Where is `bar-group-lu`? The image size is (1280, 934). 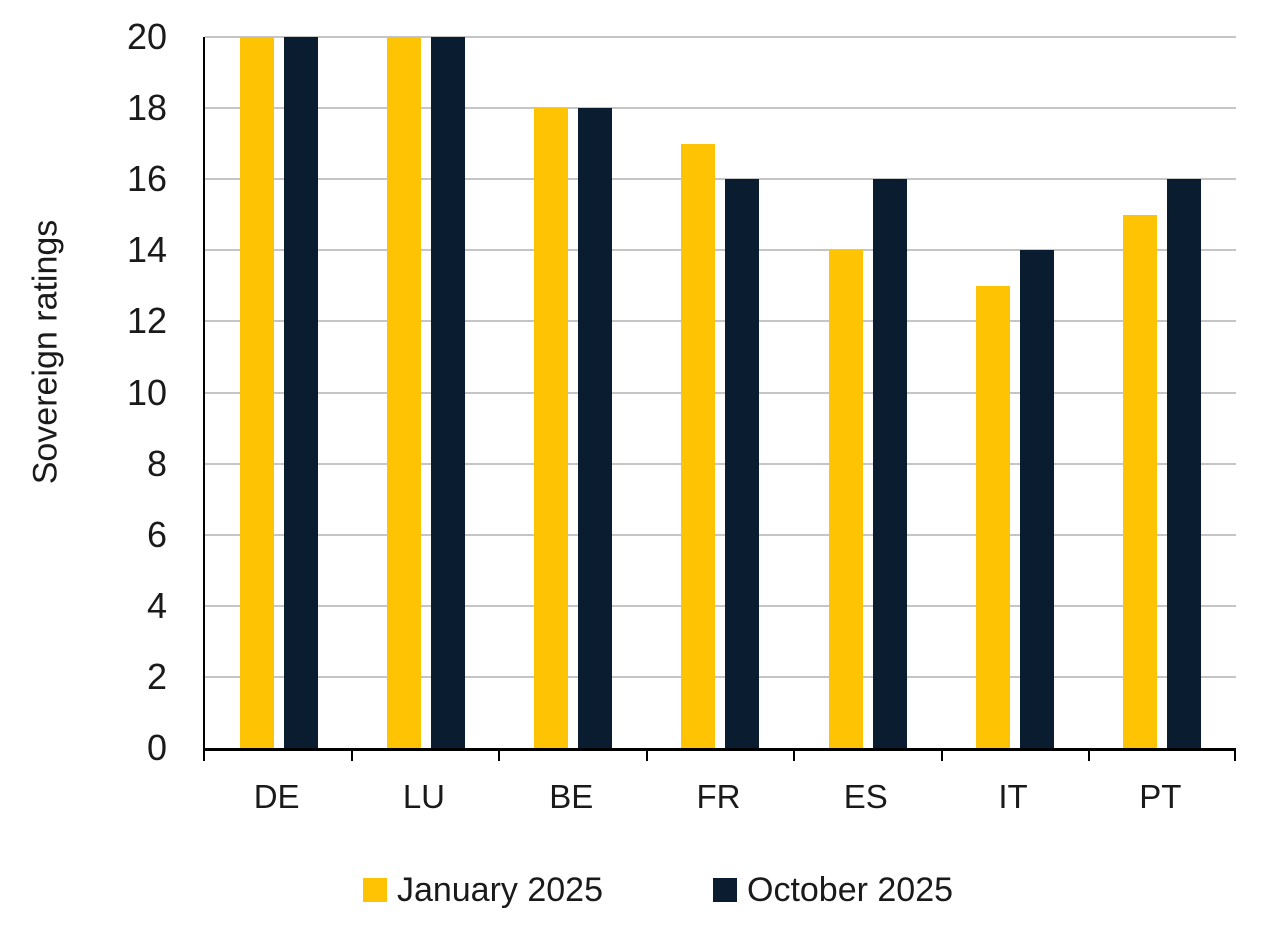
bar-group-lu is located at coordinates (425, 392).